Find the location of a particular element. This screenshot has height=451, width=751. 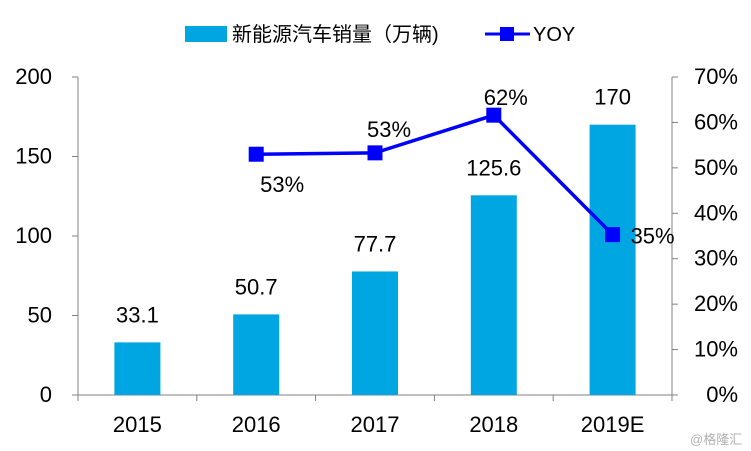

bar-data-label: 125.6 is located at coordinates (493, 167).